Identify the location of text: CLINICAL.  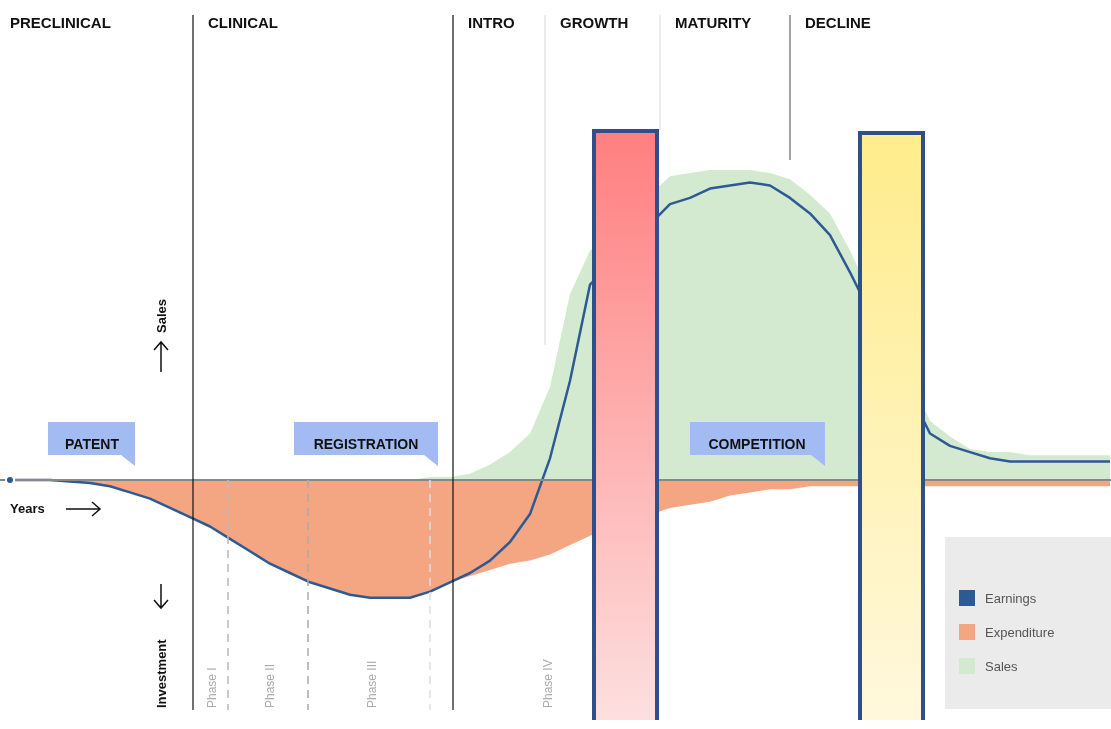
(243, 22).